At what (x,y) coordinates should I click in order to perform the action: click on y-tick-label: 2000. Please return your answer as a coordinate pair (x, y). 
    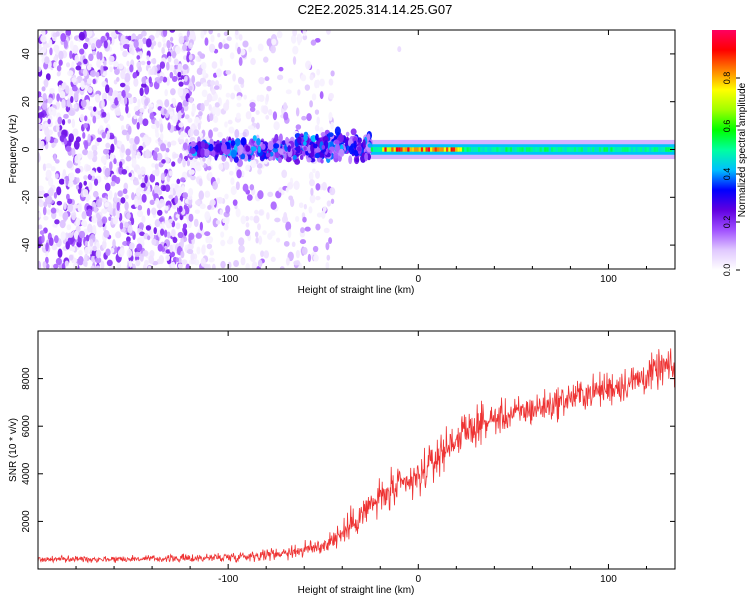
    Looking at the image, I should click on (26, 521).